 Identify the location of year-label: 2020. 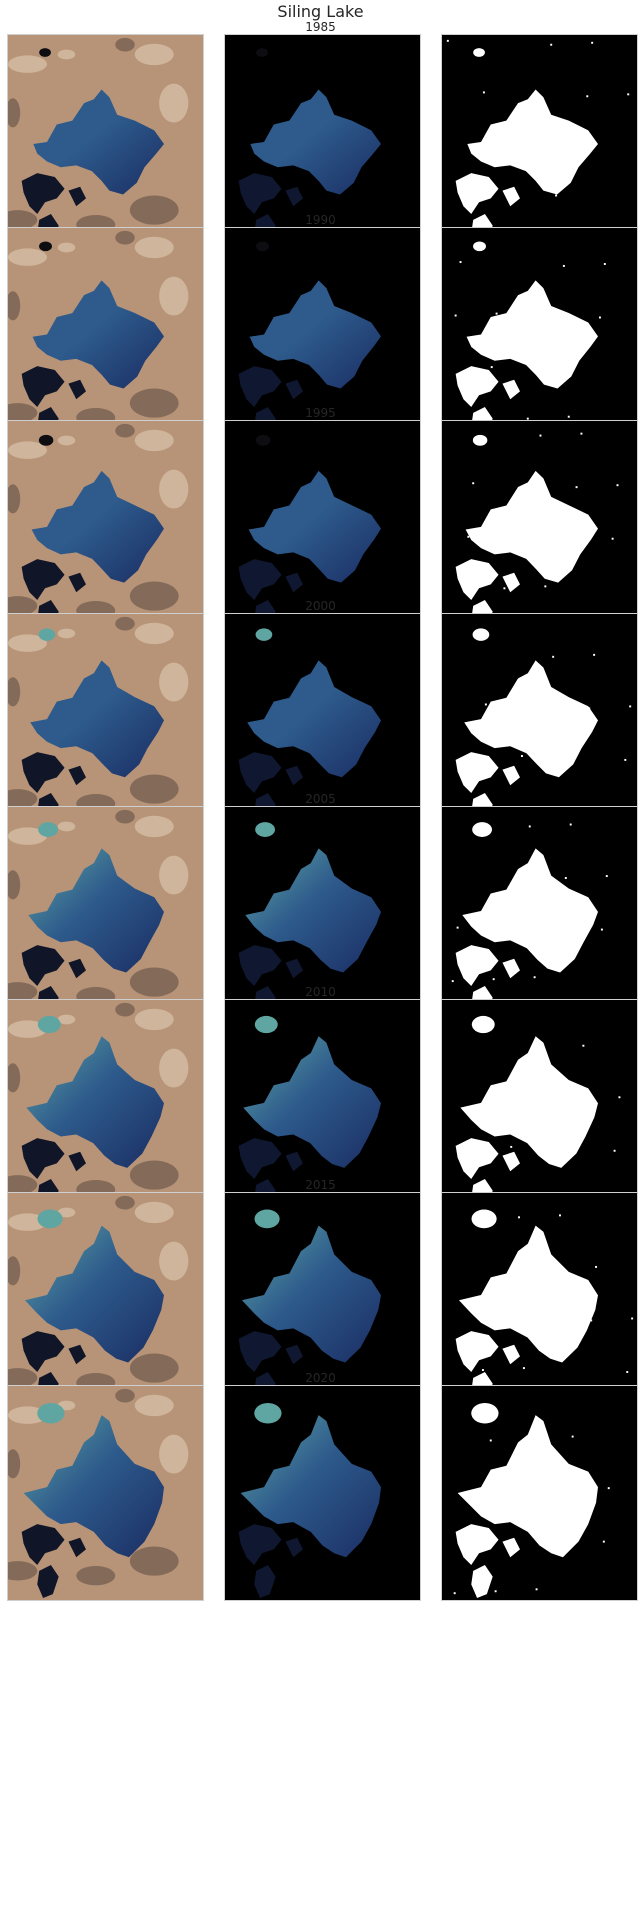
(320, 1378).